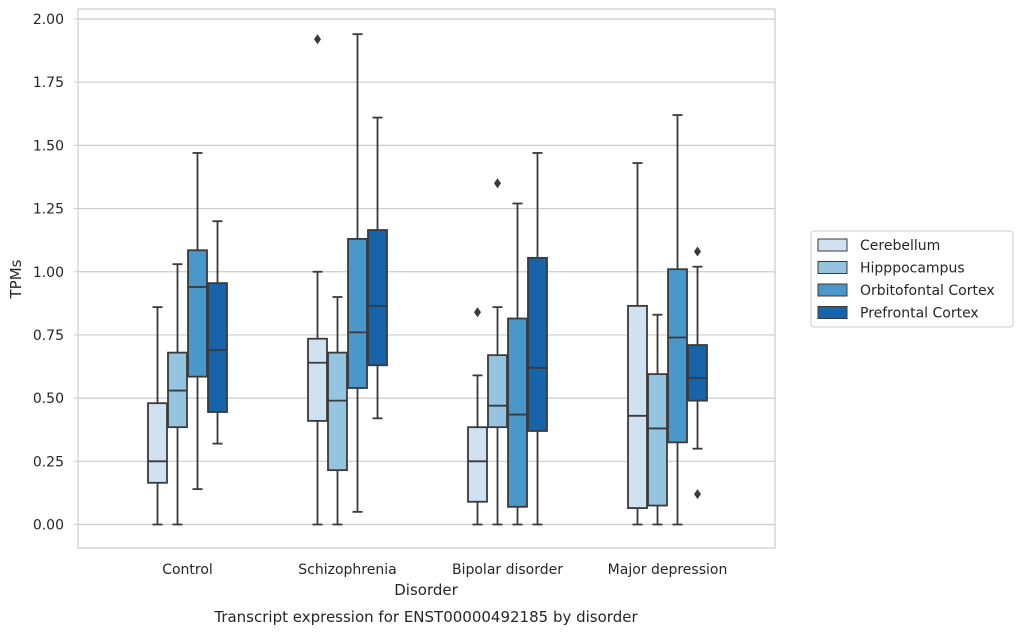  What do you see at coordinates (919, 314) in the screenshot?
I see `legend-label: Prefrontal Cortex` at bounding box center [919, 314].